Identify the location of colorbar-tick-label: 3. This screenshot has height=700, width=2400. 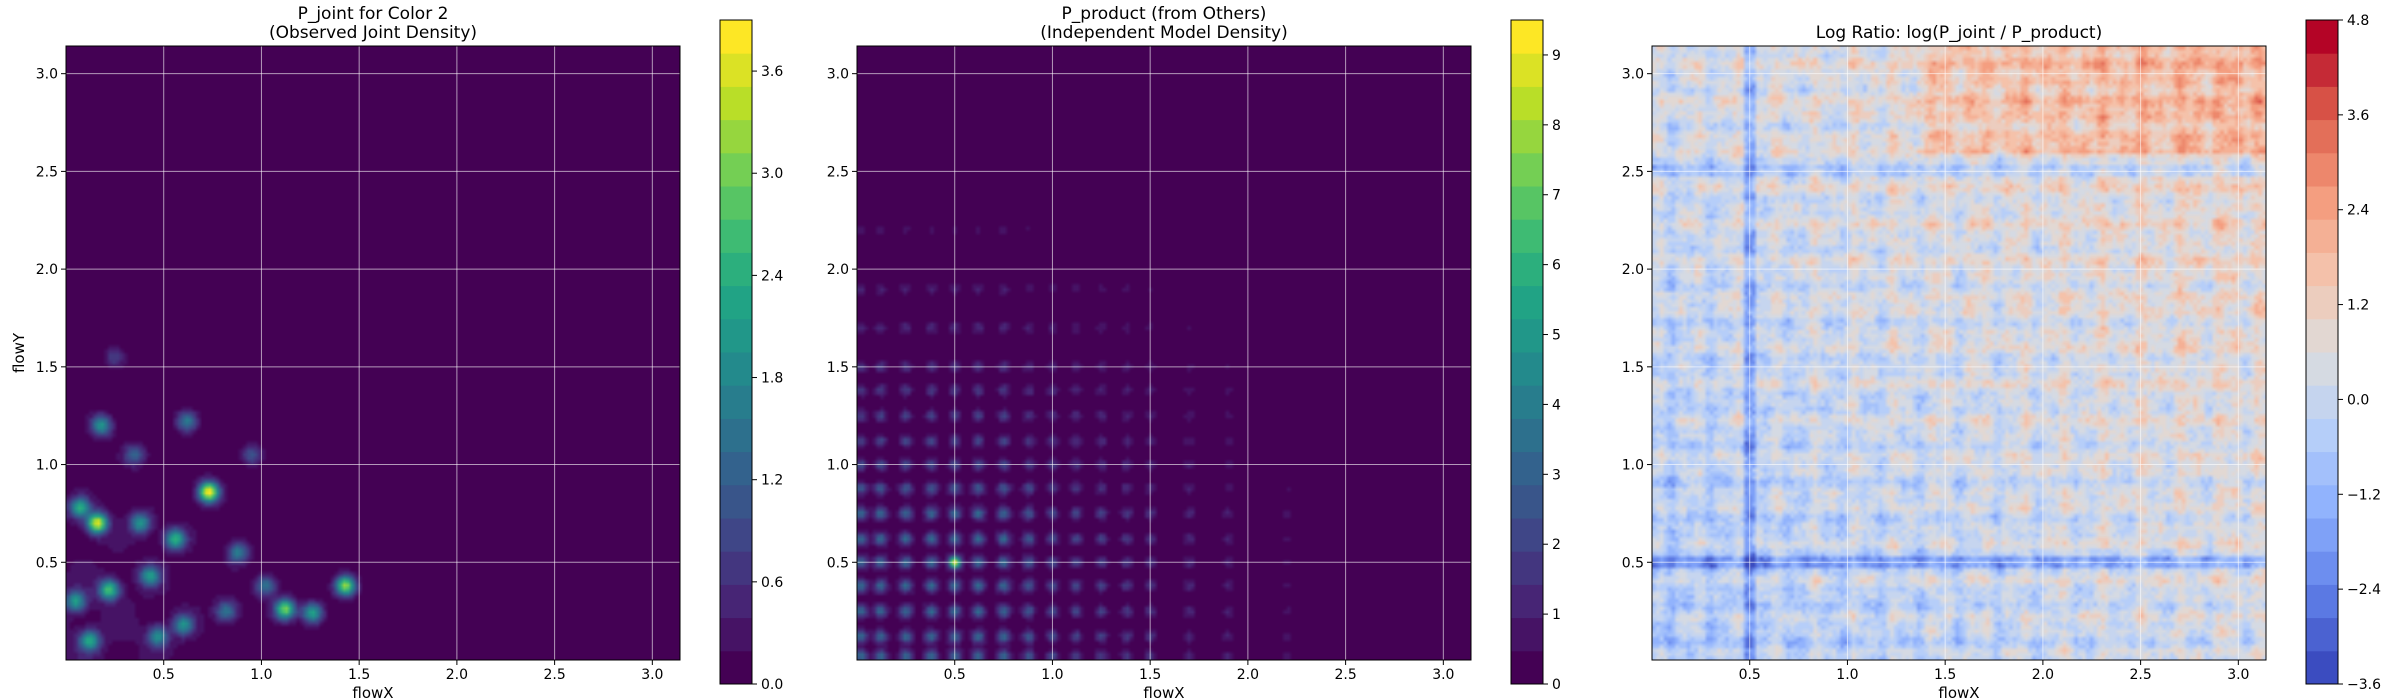
(1556, 475).